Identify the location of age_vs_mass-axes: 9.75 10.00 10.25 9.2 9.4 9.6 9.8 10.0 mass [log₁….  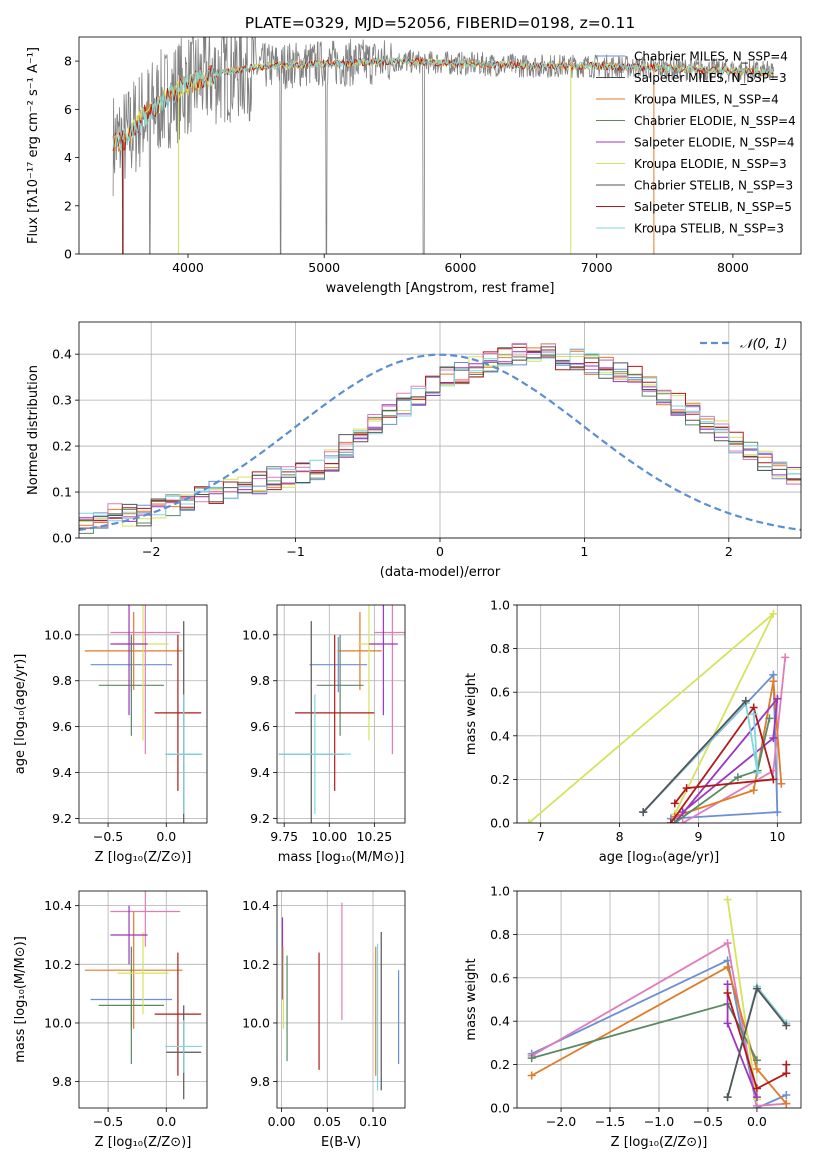
(323, 735).